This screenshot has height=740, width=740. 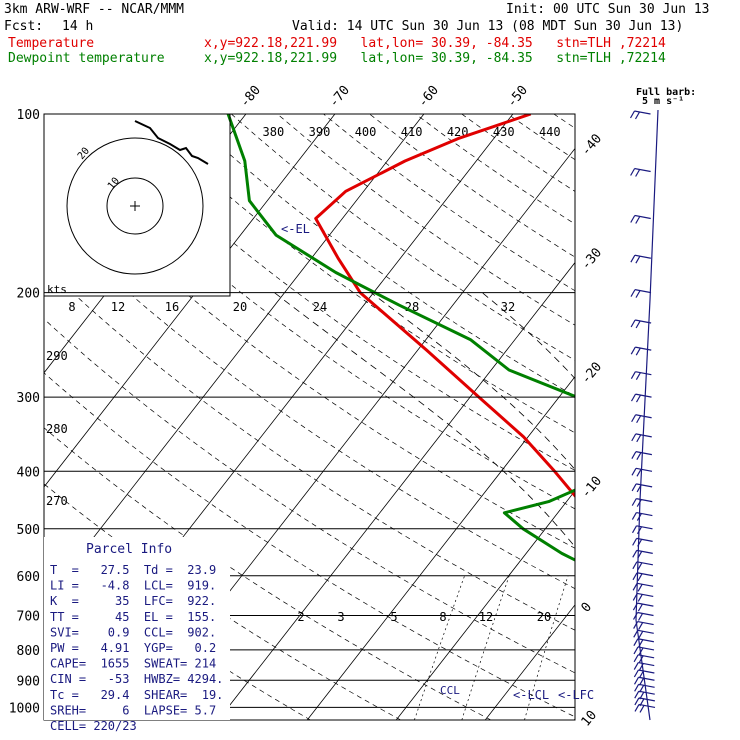 What do you see at coordinates (133, 586) in the screenshot?
I see `parcel-info-row: LI = -4.8 LCL= 919.` at bounding box center [133, 586].